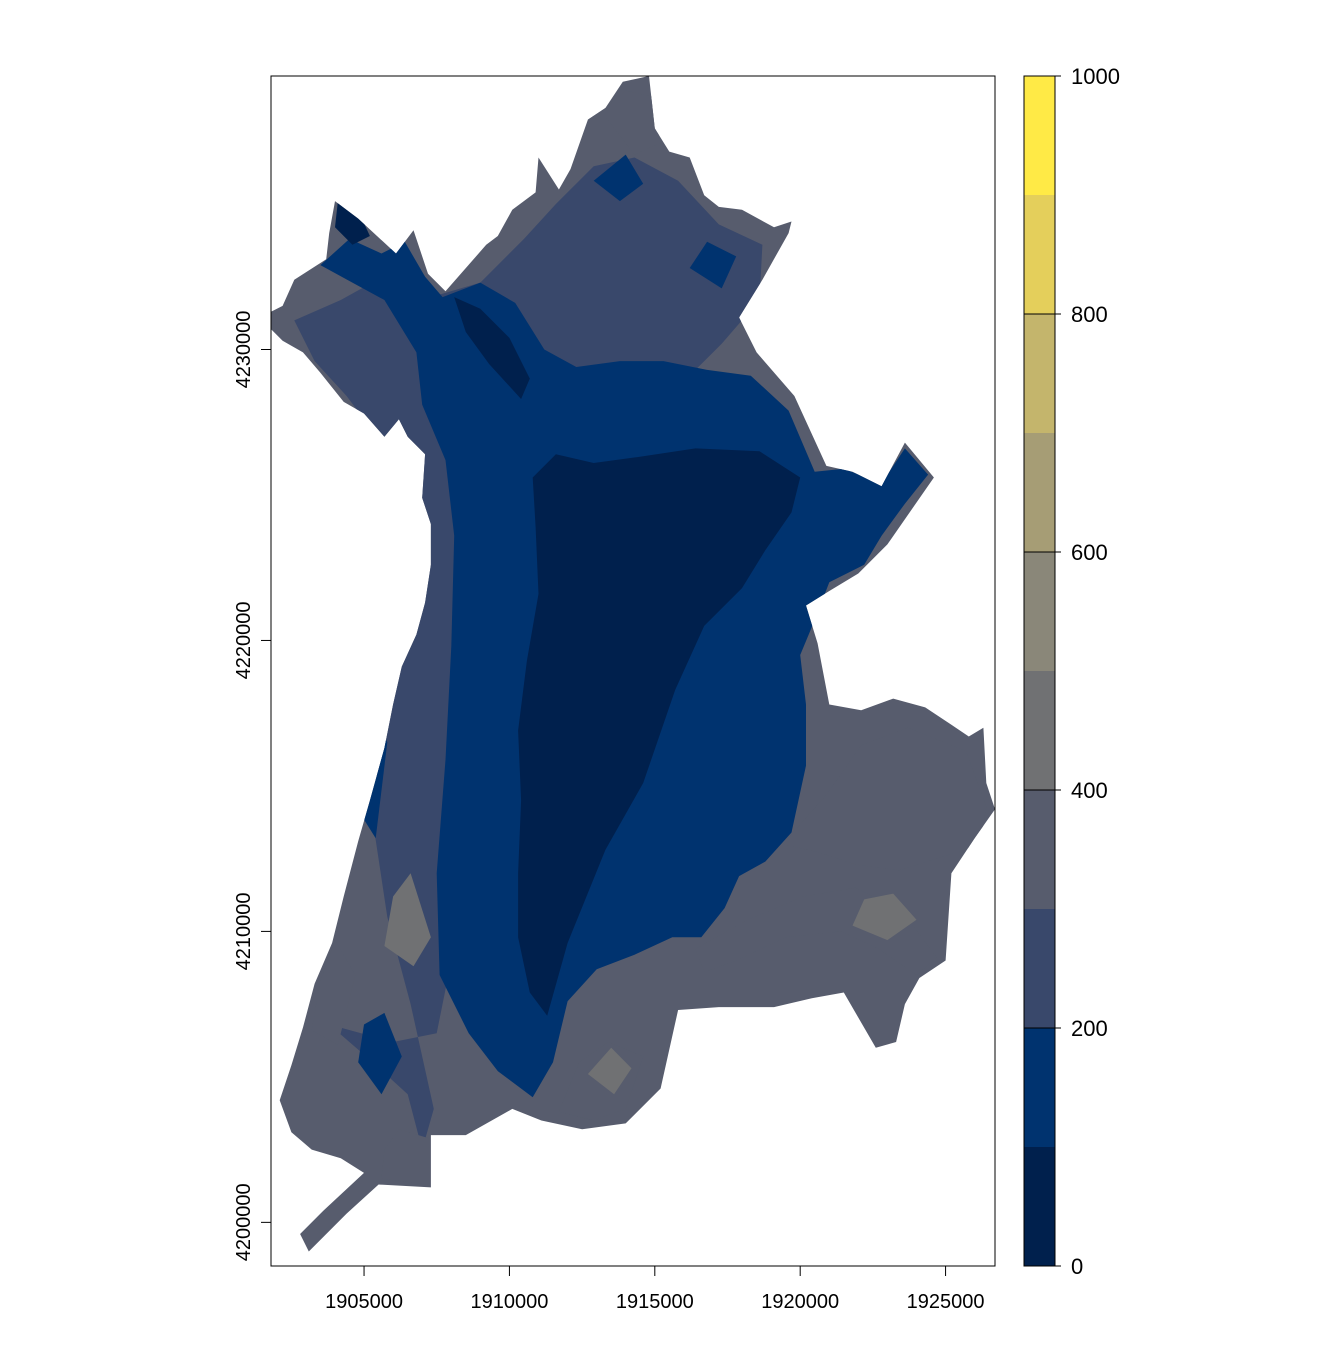 This screenshot has width=1344, height=1349. I want to click on y-tick-label: 4210000, so click(244, 931).